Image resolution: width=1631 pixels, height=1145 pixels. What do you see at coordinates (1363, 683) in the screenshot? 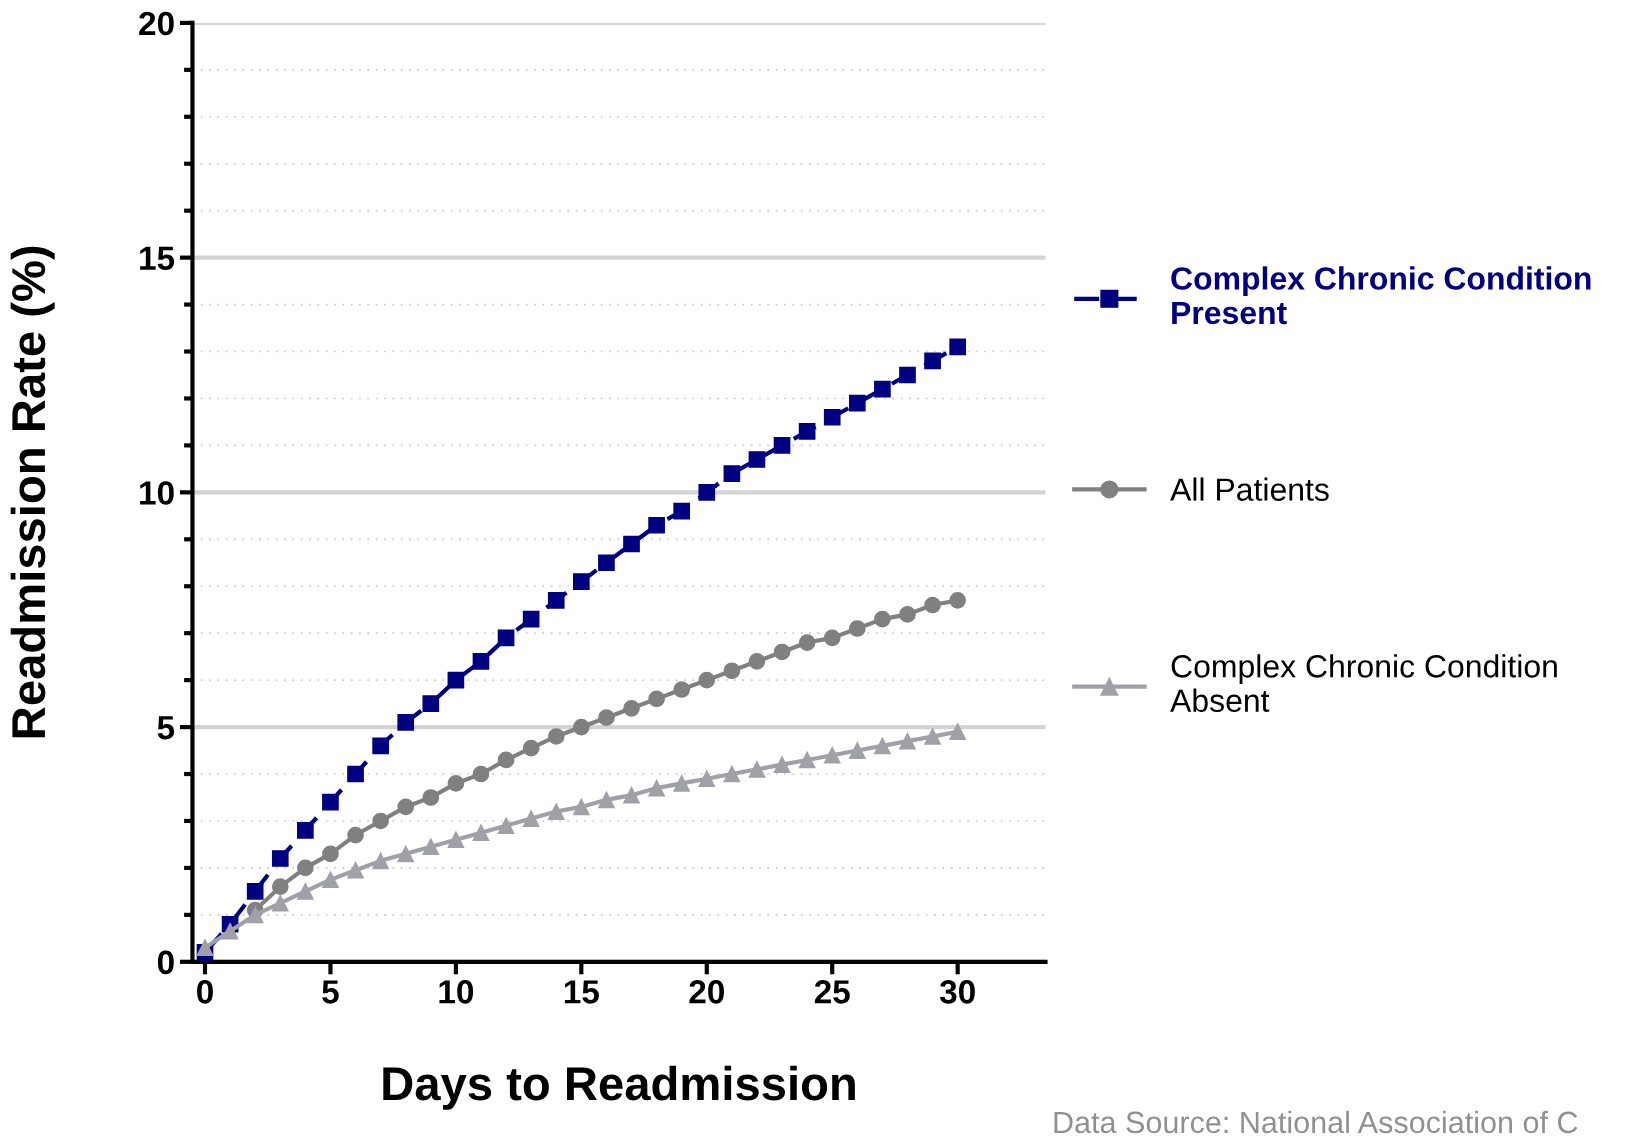
I see `legend-label: Complex Chronic Condition Absent` at bounding box center [1363, 683].